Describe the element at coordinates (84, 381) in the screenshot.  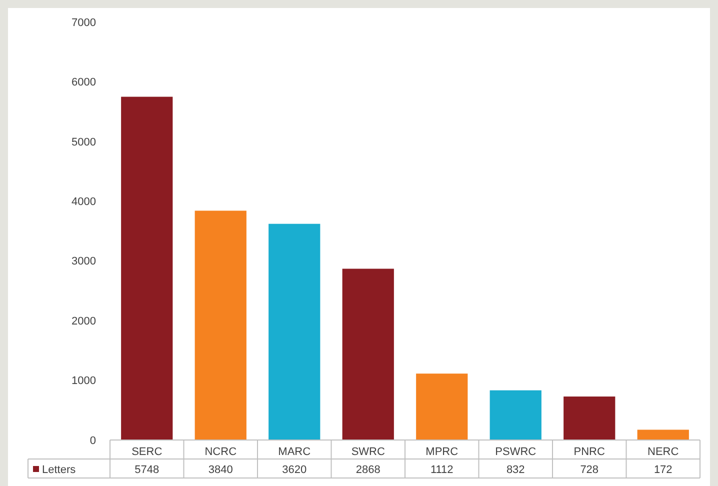
I see `y-tick-label: 1000` at that location.